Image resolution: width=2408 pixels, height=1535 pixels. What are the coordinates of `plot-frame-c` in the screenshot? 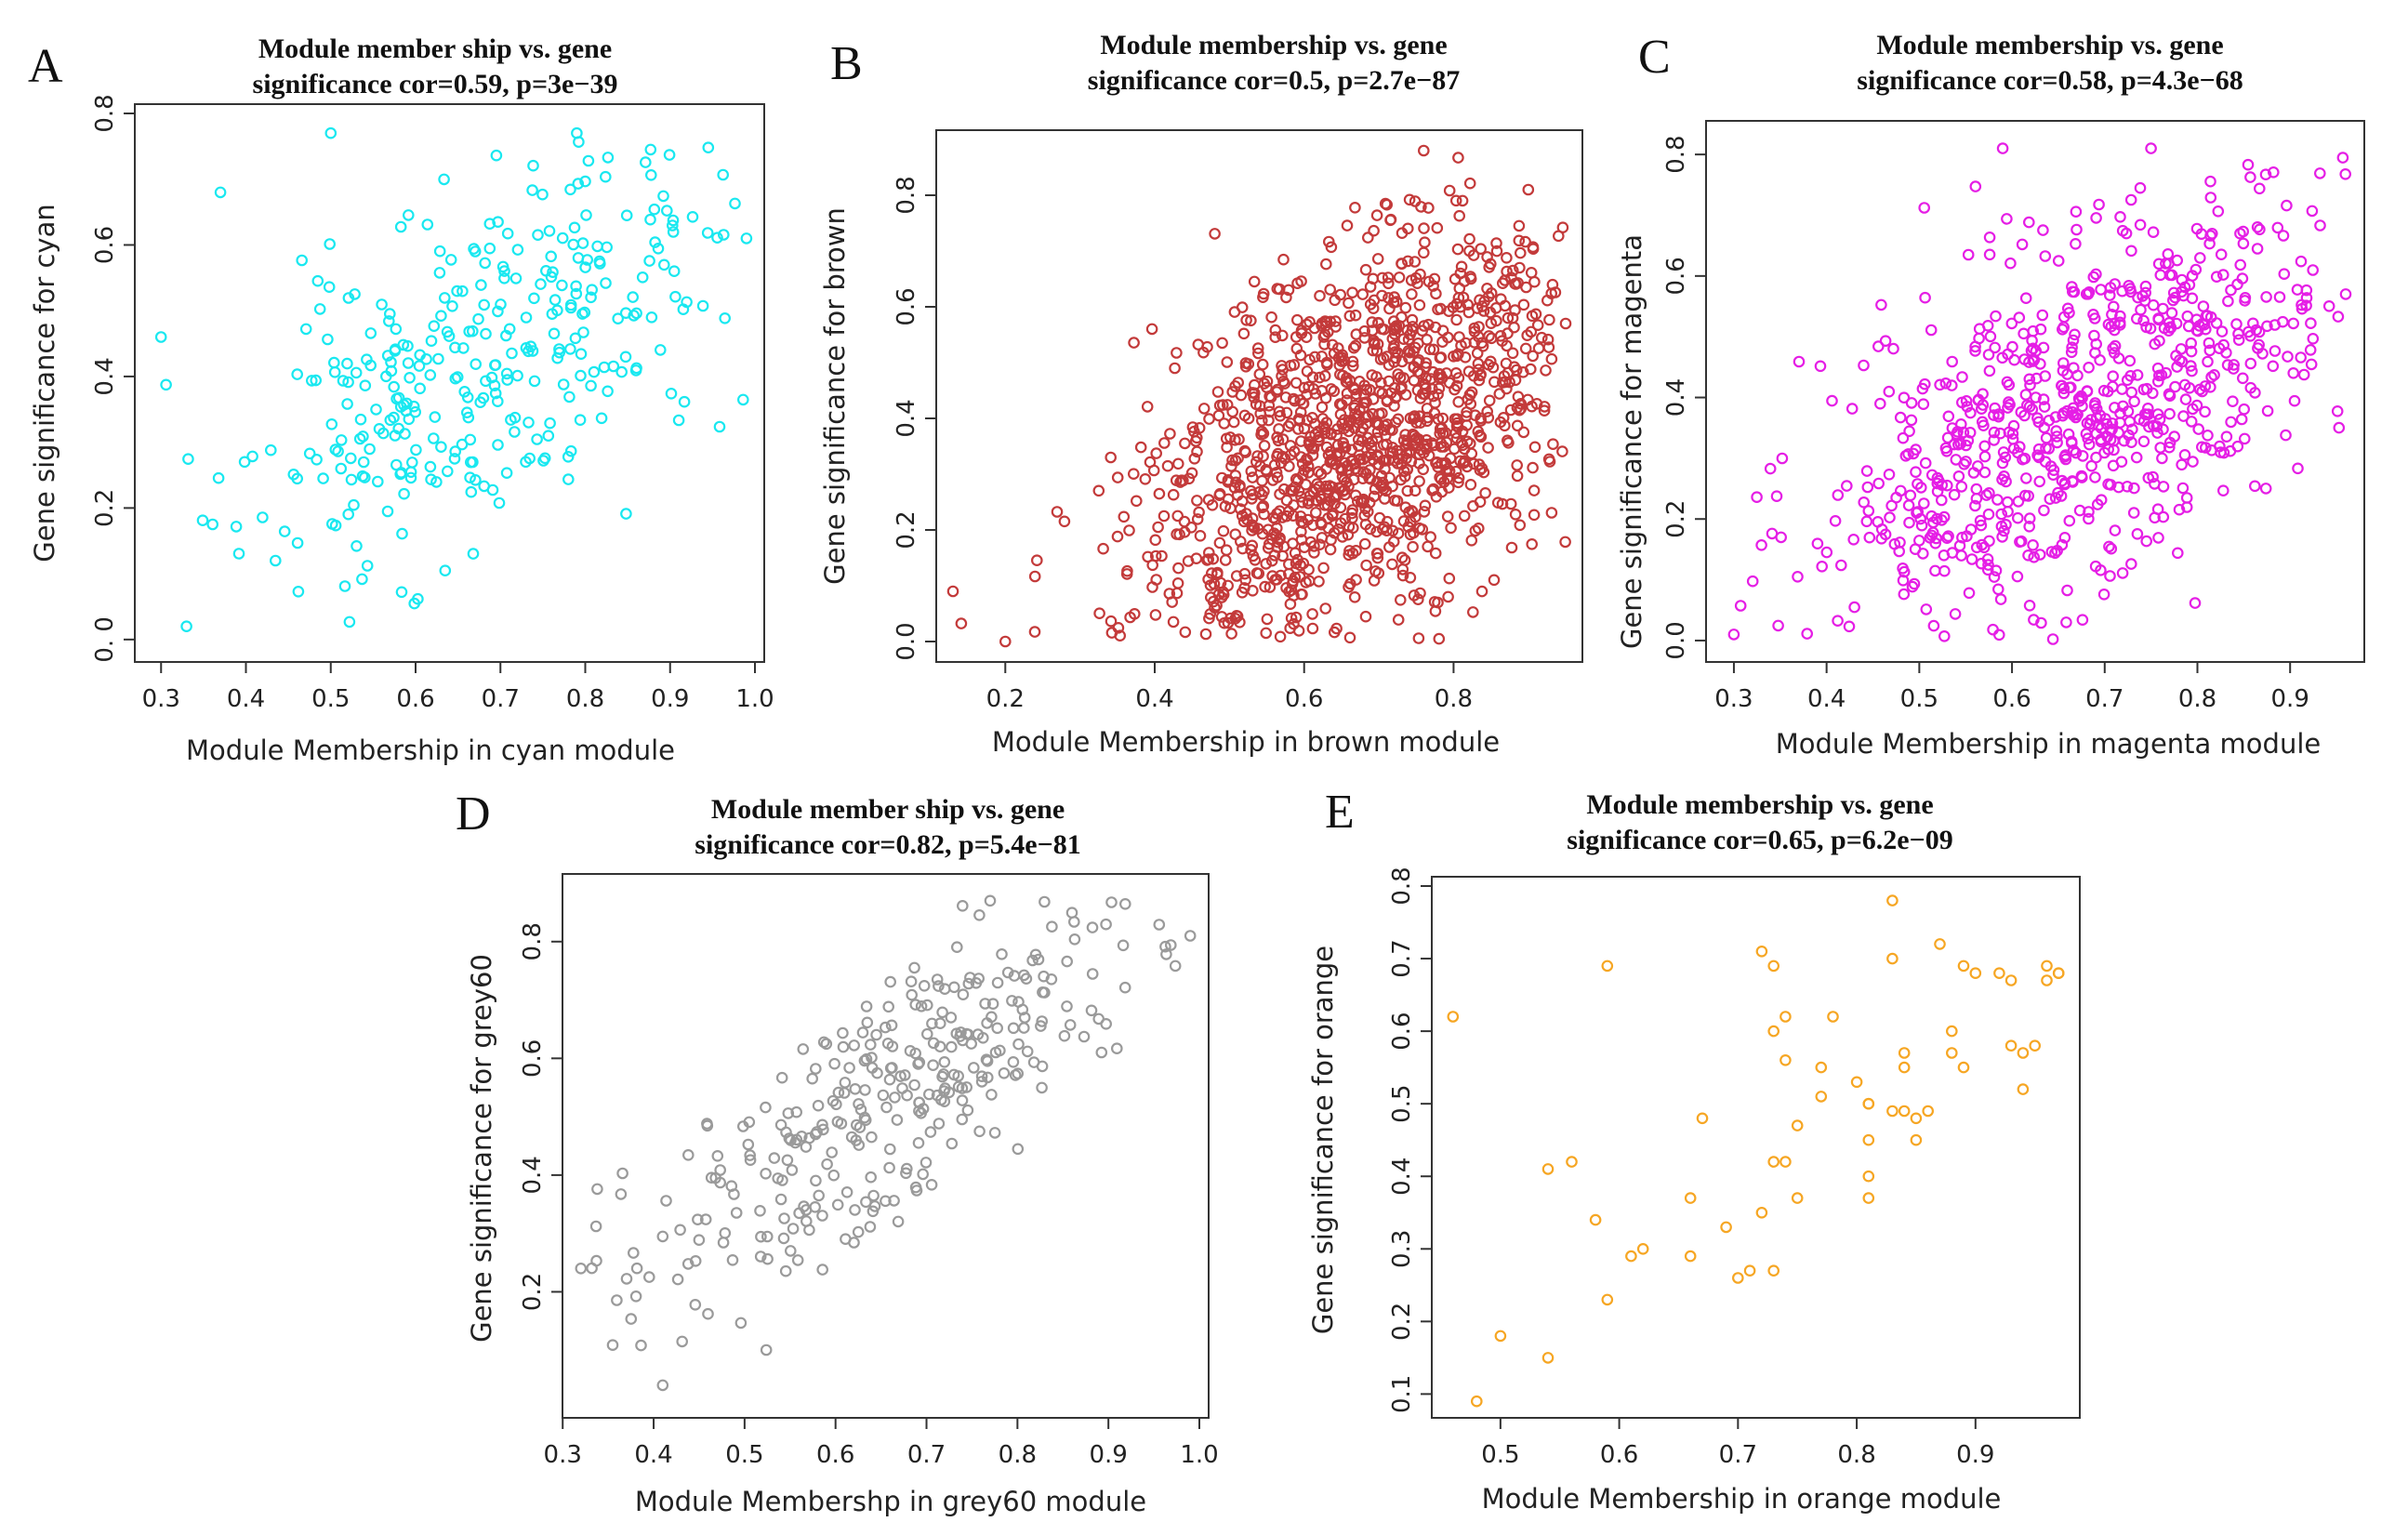 It's located at (2035, 392).